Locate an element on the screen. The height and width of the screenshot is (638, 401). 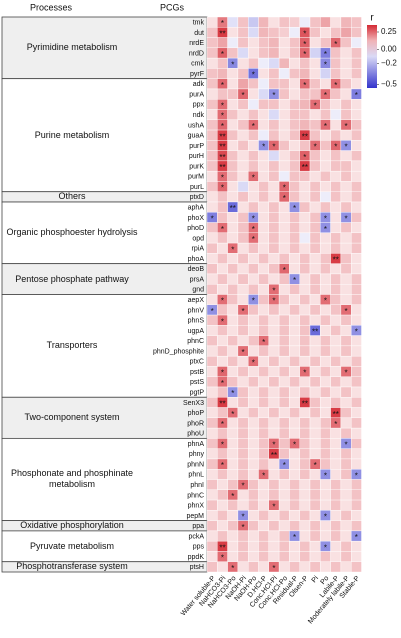
gene-label: ndk is located at coordinates (199, 115).